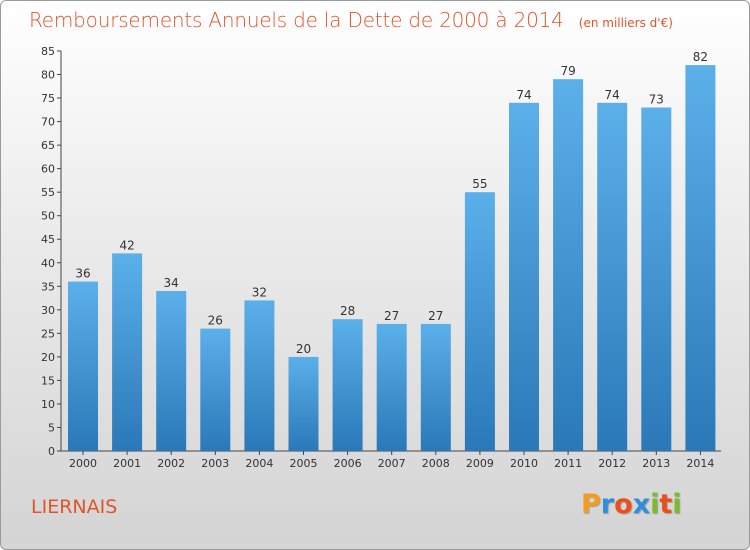 This screenshot has height=550, width=750. I want to click on x-tick-label: 2008, so click(436, 463).